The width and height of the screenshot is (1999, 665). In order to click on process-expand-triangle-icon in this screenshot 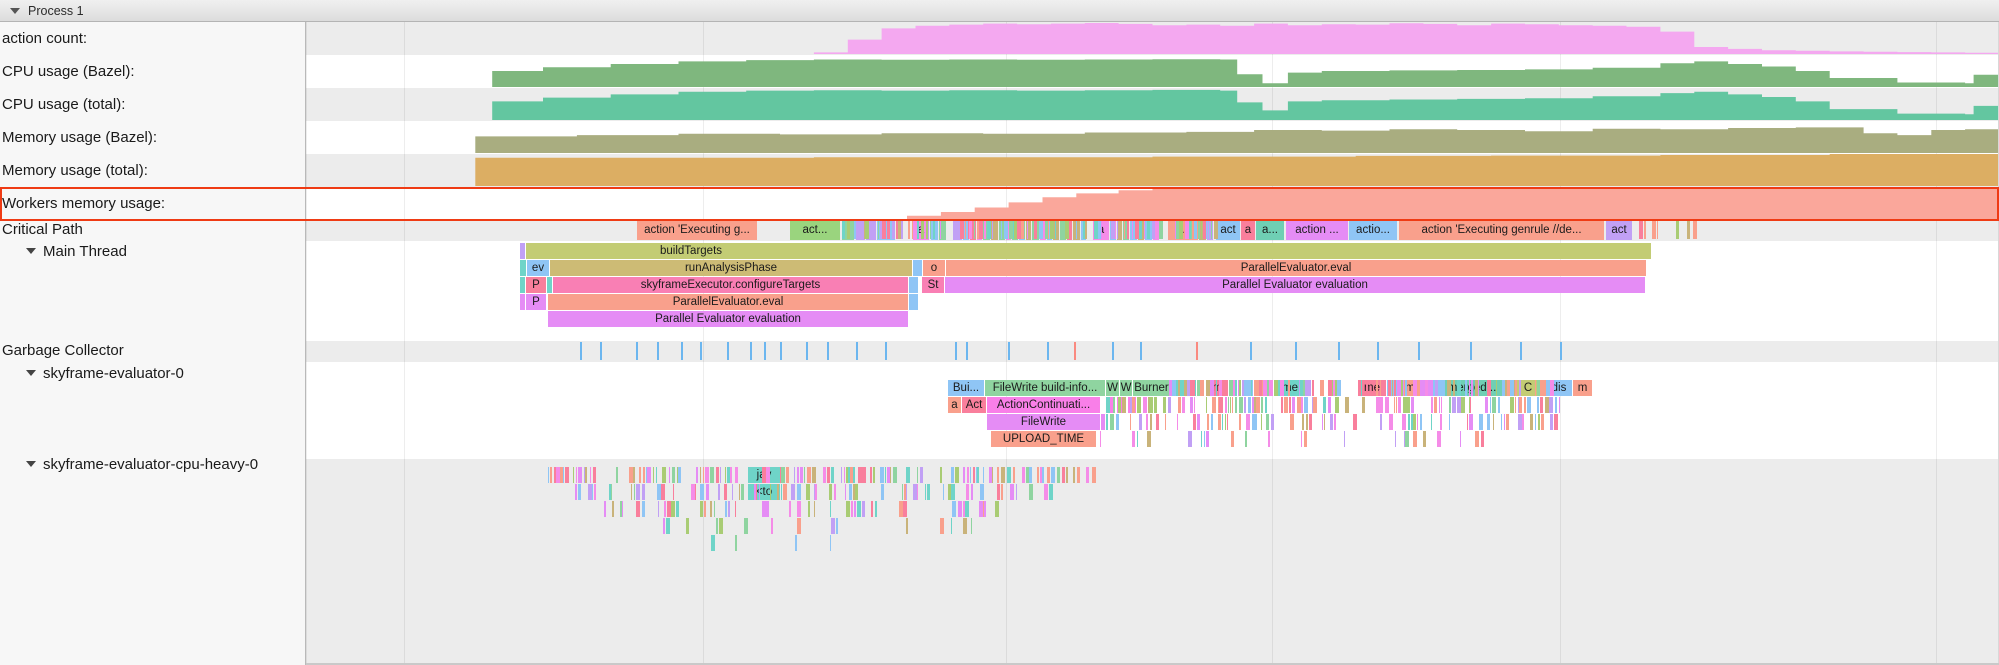, I will do `click(15, 10)`.